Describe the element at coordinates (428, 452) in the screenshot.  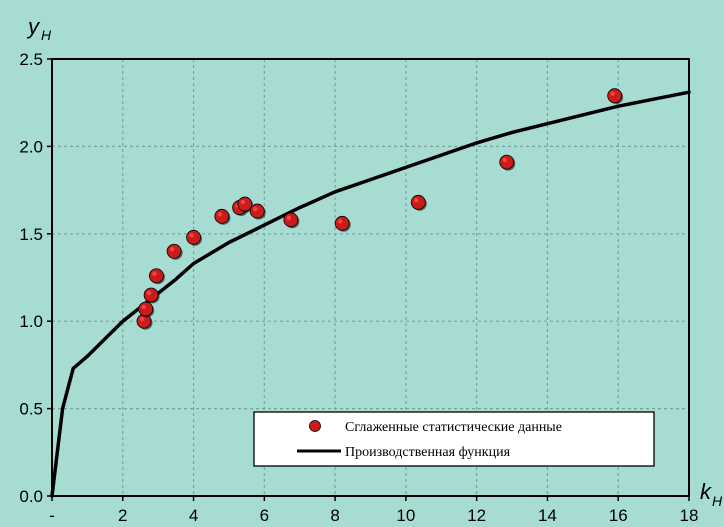
I see `legend-label-line: Производственная функция` at that location.